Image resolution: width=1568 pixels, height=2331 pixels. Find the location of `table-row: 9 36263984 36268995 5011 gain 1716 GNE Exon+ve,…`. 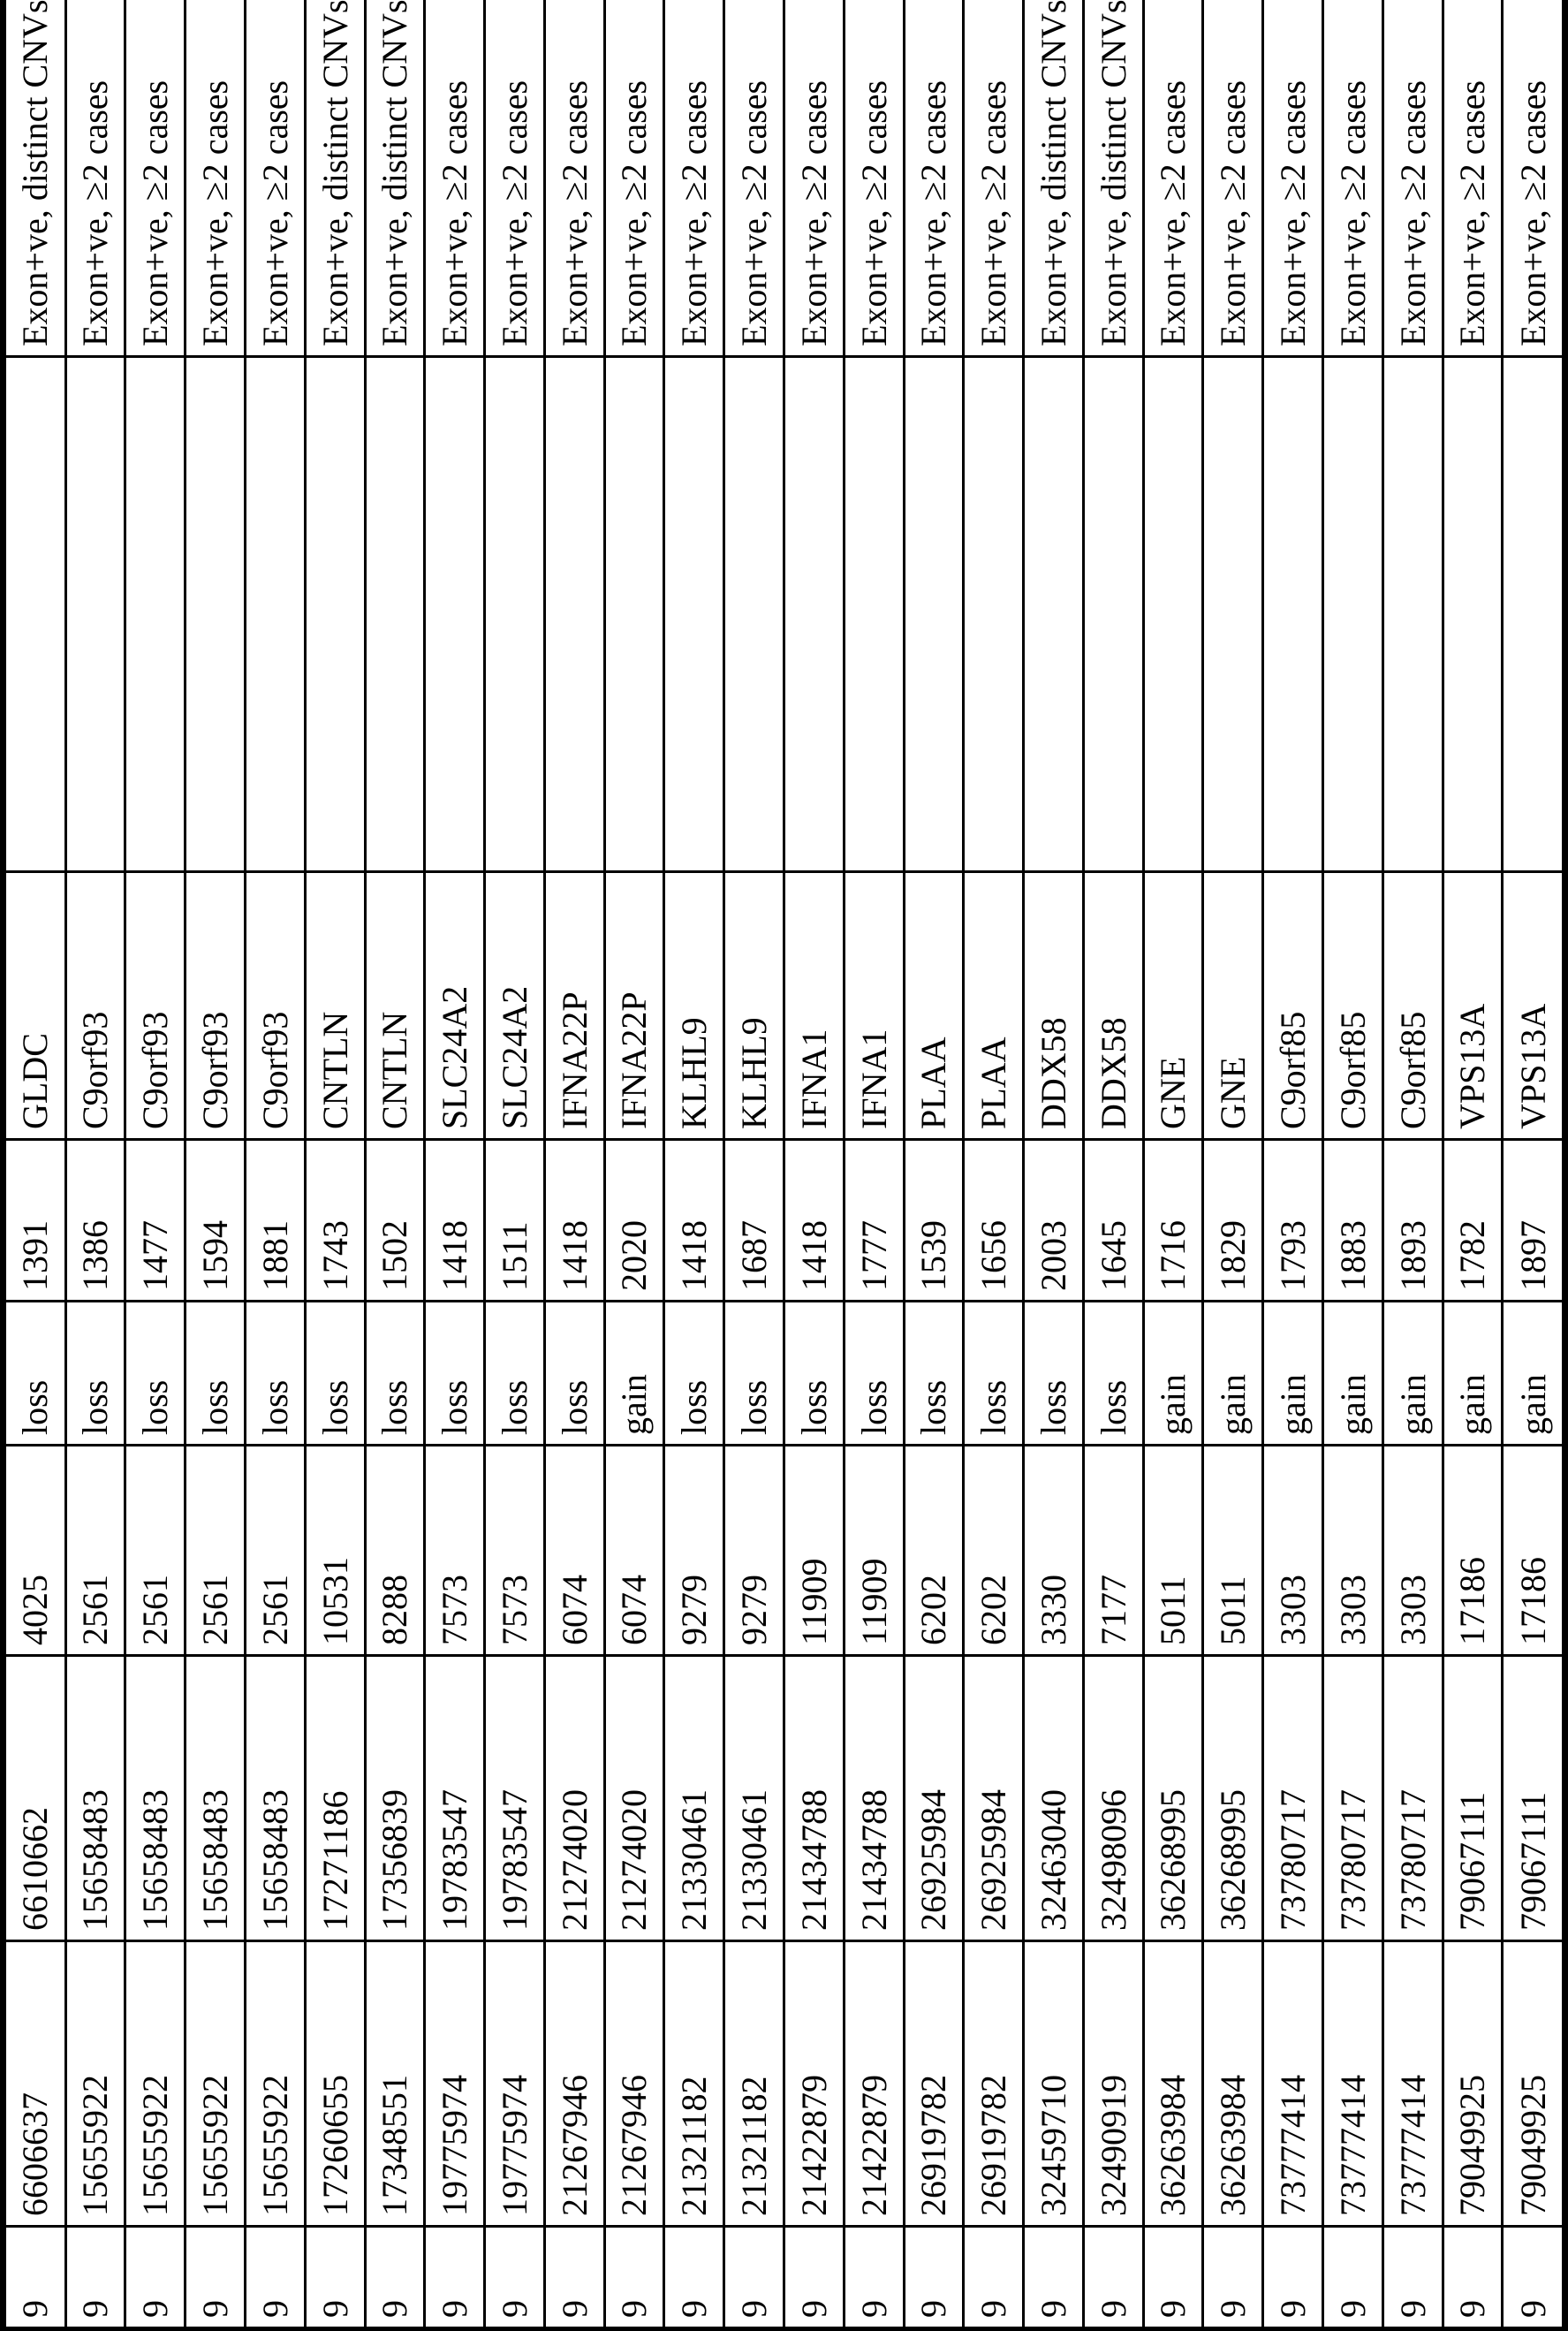

table-row: 9 36263984 36268995 5011 gain 1716 GNE Exon+ve,… is located at coordinates (1173, 1164).